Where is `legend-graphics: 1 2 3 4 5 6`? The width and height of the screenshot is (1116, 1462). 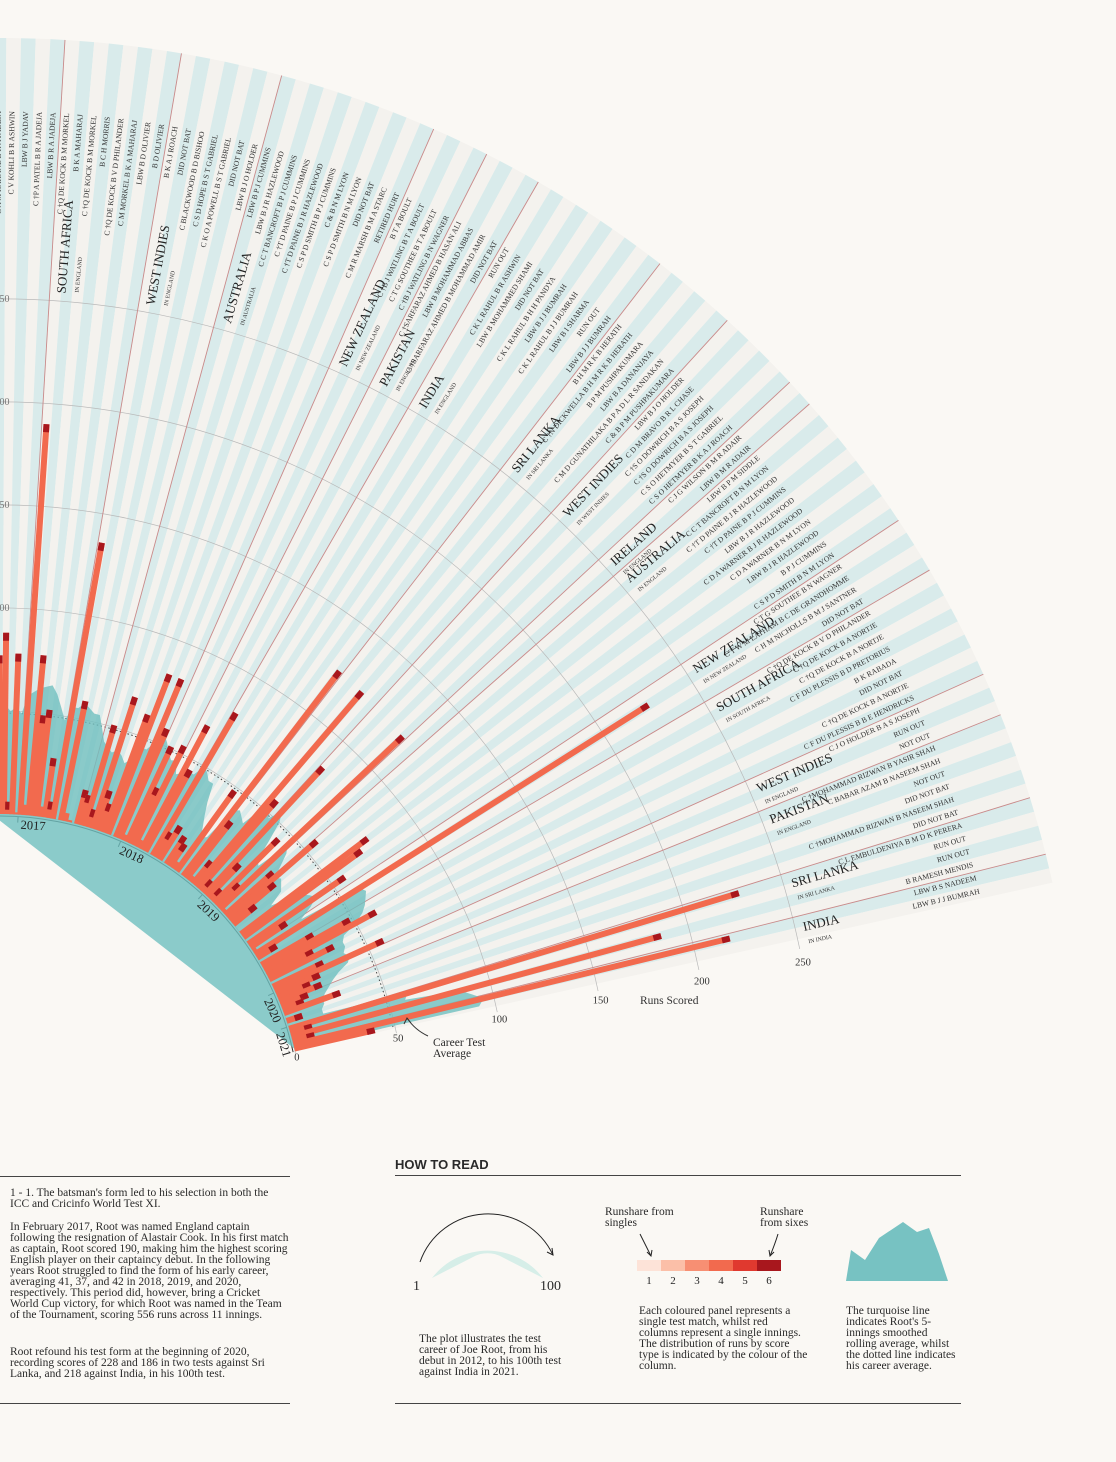
legend-graphics: 1 2 3 4 5 6 is located at coordinates (683, 1250).